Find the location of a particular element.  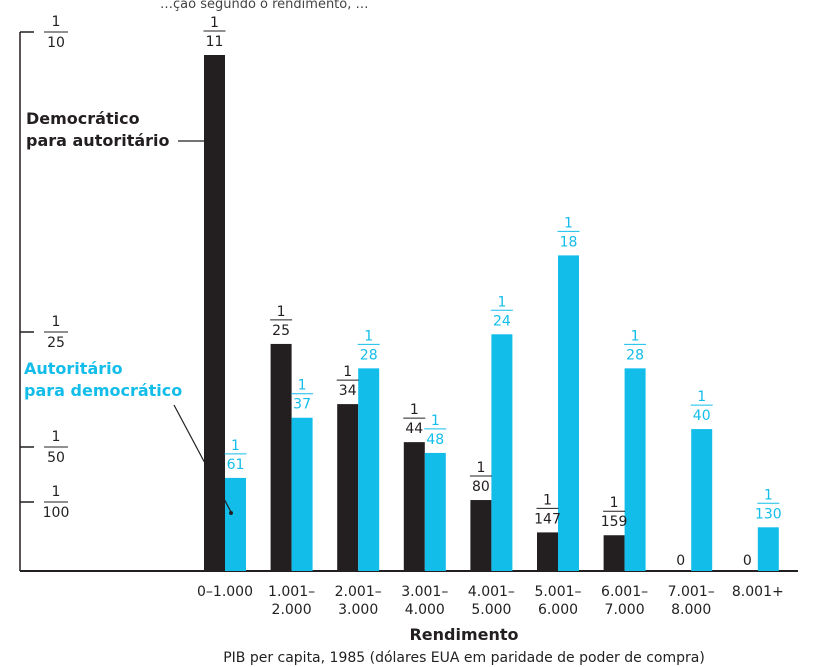

bar-label-denominator: 25 is located at coordinates (281, 331).